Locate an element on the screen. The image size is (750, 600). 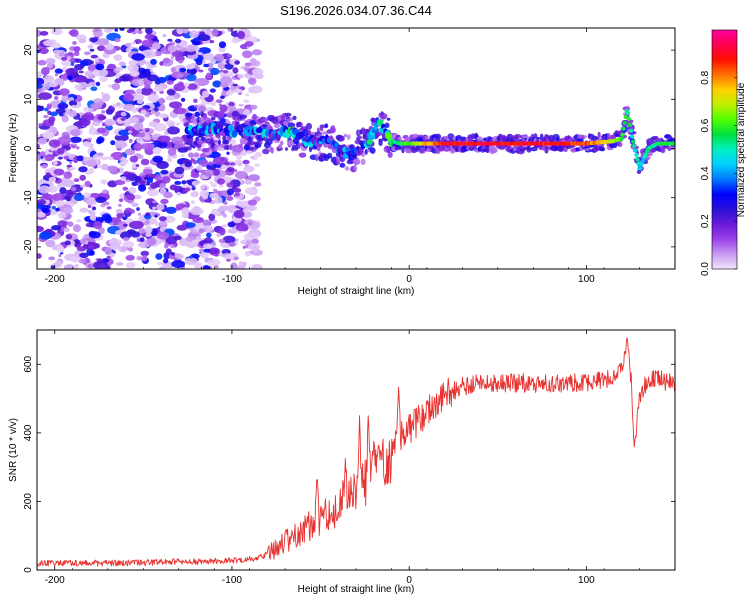
y-tick-label: 10 is located at coordinates (28, 99).